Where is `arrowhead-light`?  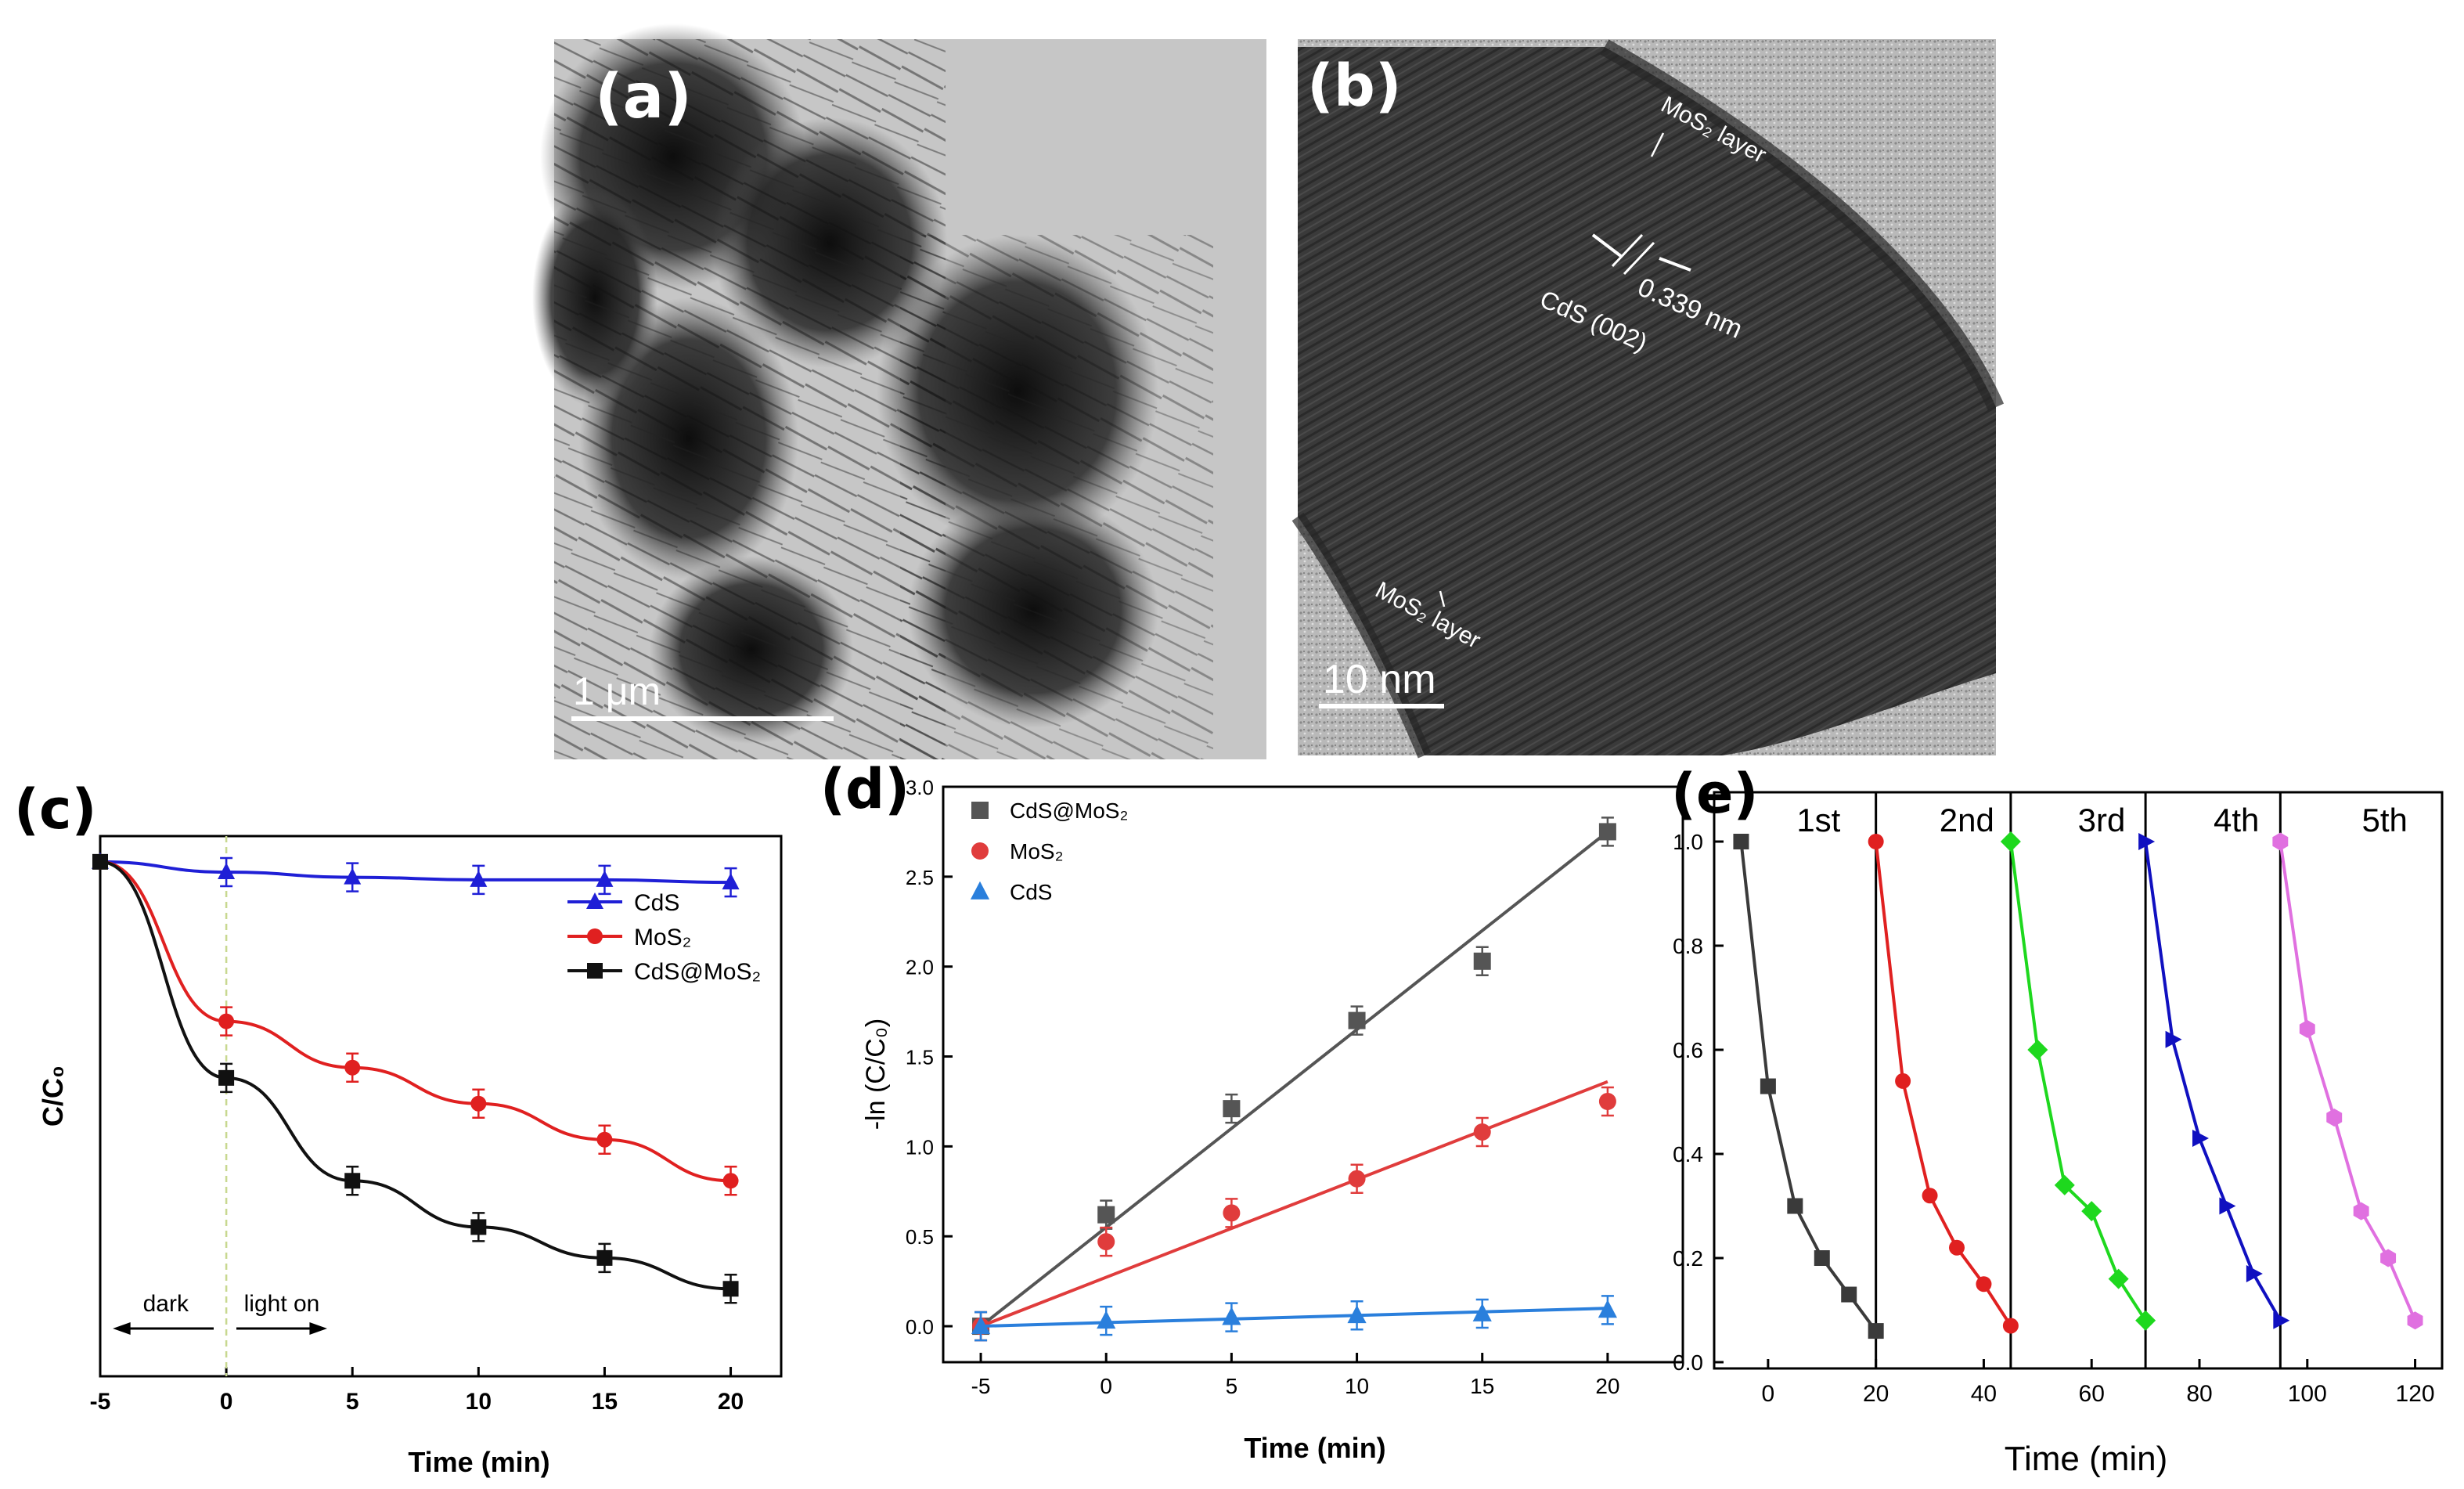
arrowhead-light is located at coordinates (318, 1328).